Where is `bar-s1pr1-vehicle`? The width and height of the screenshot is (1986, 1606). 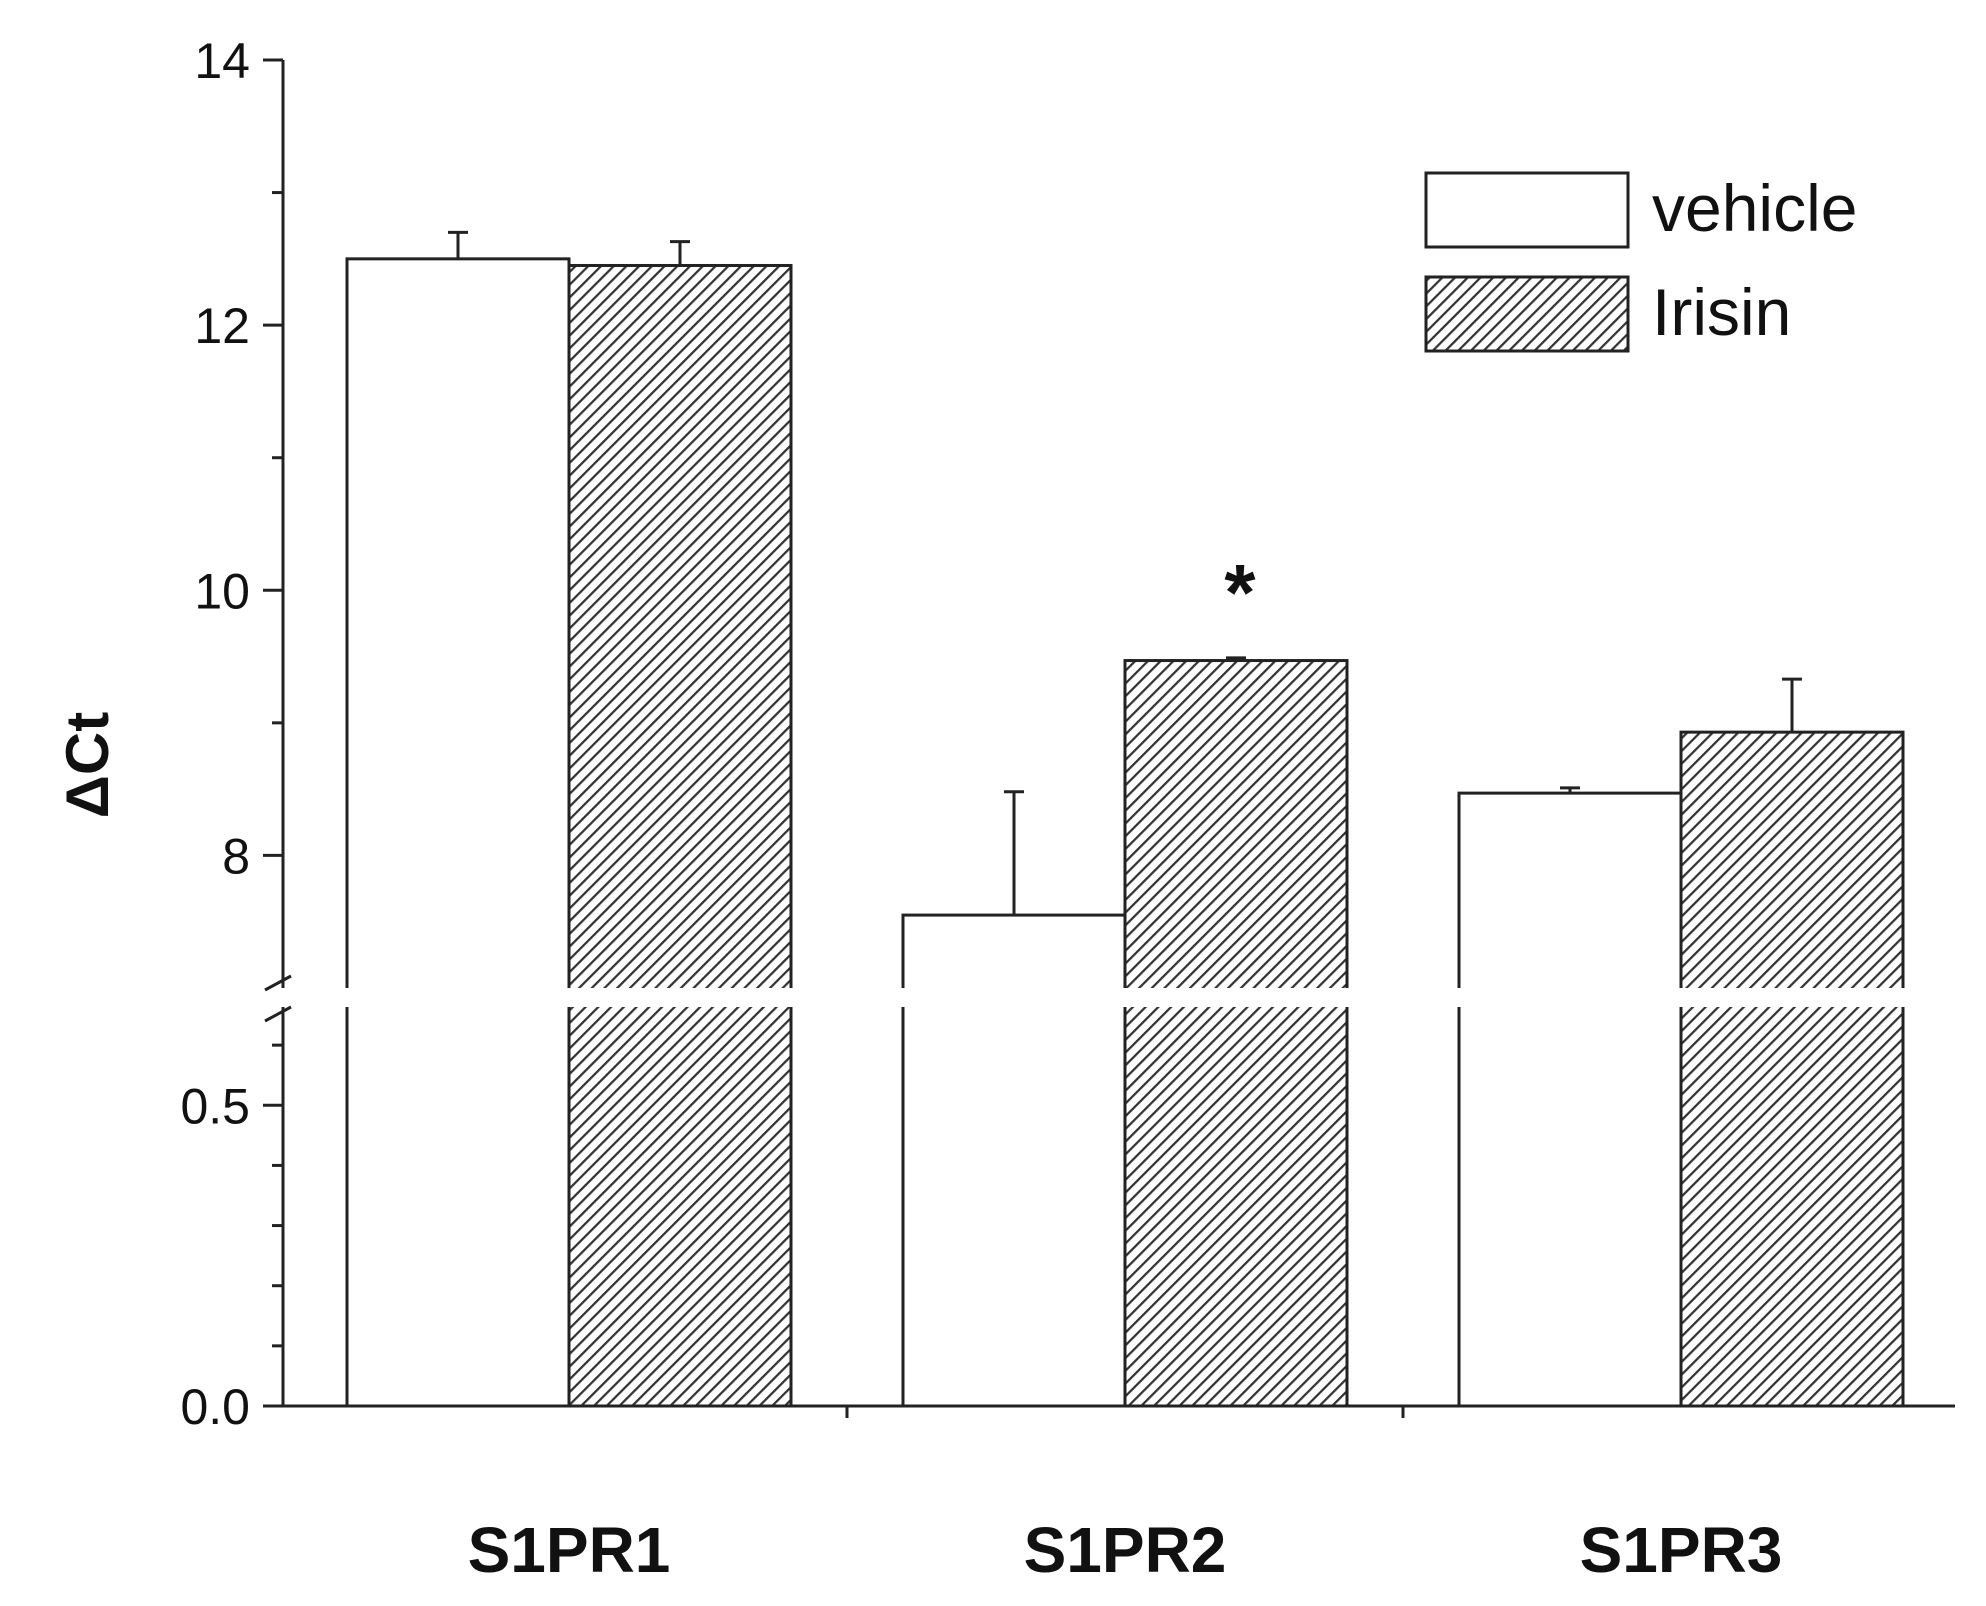
bar-s1pr1-vehicle is located at coordinates (458, 832).